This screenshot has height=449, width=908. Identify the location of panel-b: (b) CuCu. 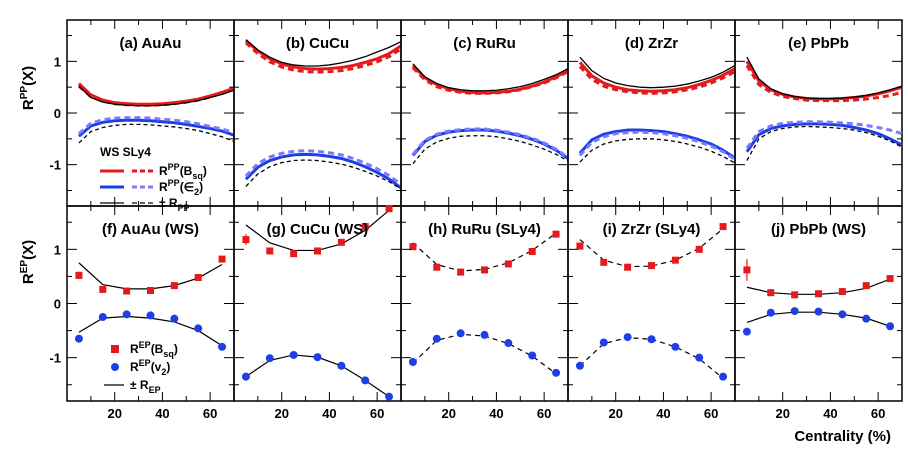
(317, 113).